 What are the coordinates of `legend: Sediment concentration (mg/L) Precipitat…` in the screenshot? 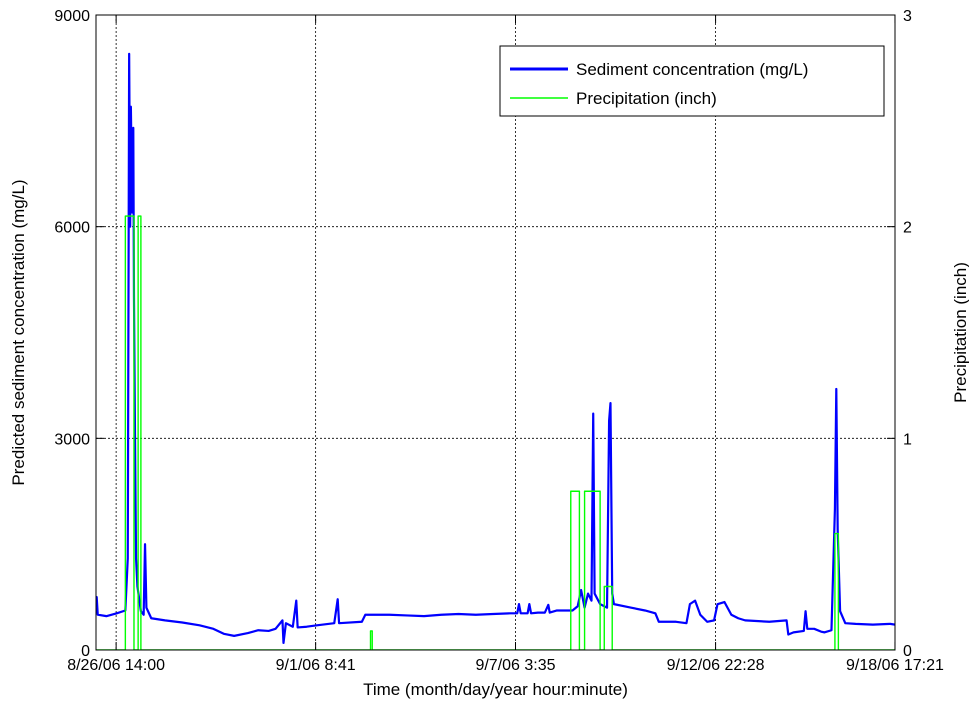 It's located at (692, 81).